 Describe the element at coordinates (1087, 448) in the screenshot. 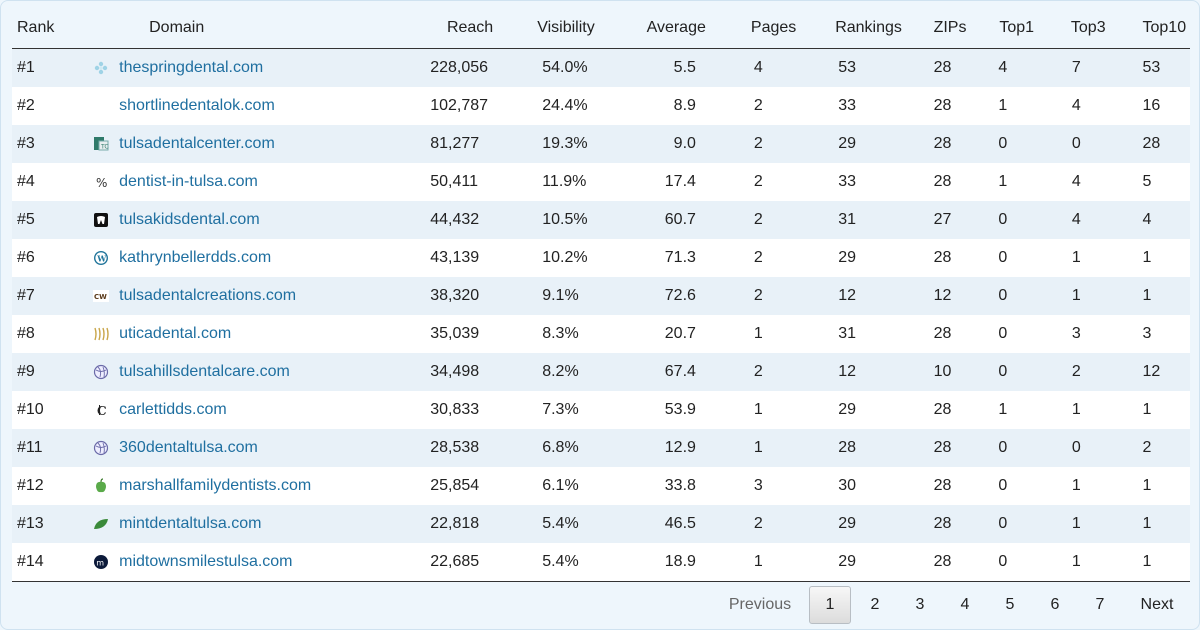

I see `cell-top3: 0` at that location.